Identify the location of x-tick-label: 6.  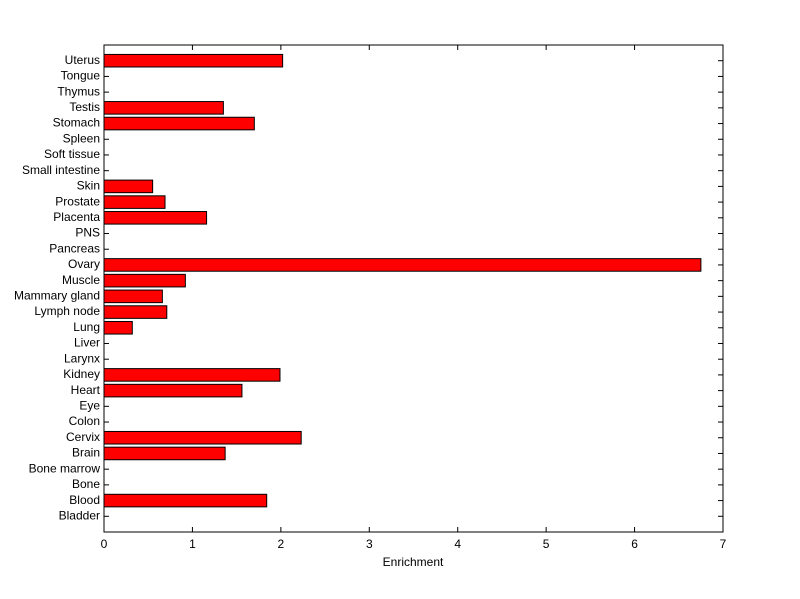
(634, 544).